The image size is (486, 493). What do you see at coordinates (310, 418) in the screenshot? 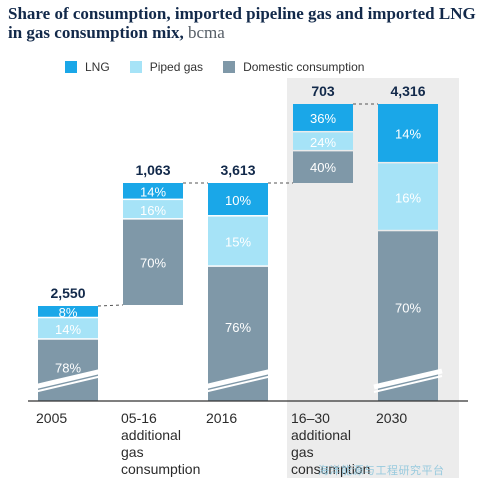
I see `category-label-line: 16–30` at bounding box center [310, 418].